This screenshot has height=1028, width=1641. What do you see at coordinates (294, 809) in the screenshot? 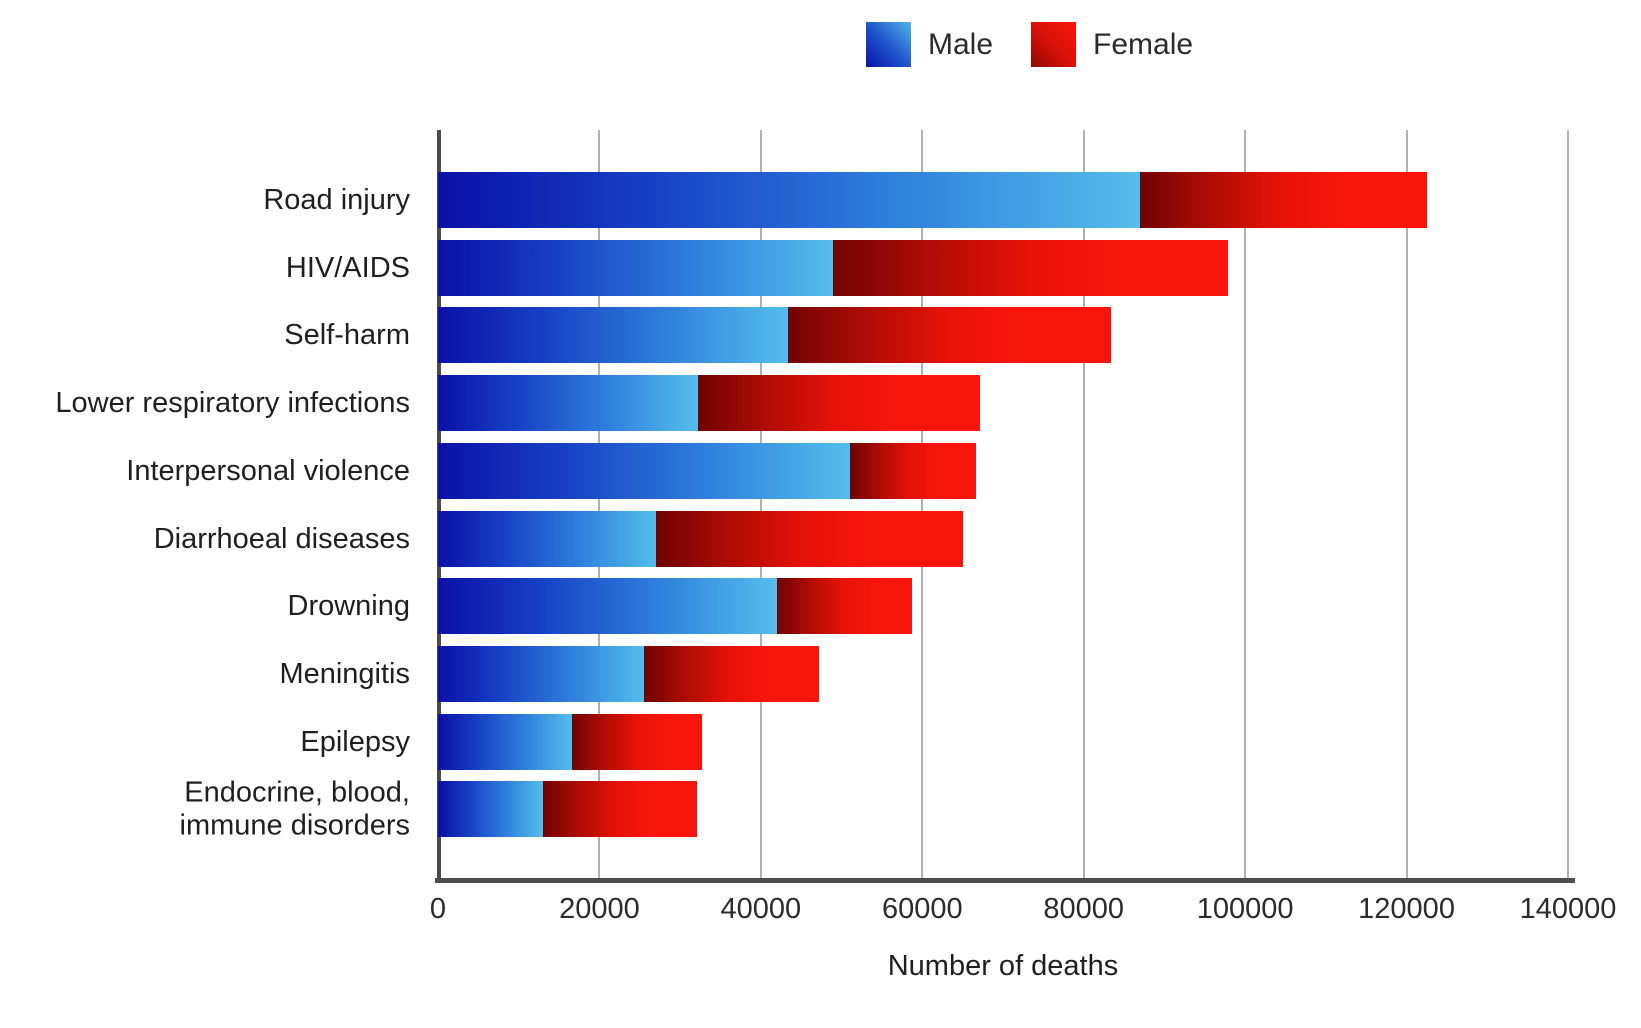
I see `category-label: Endocrine, blood, immune disorders` at bounding box center [294, 809].